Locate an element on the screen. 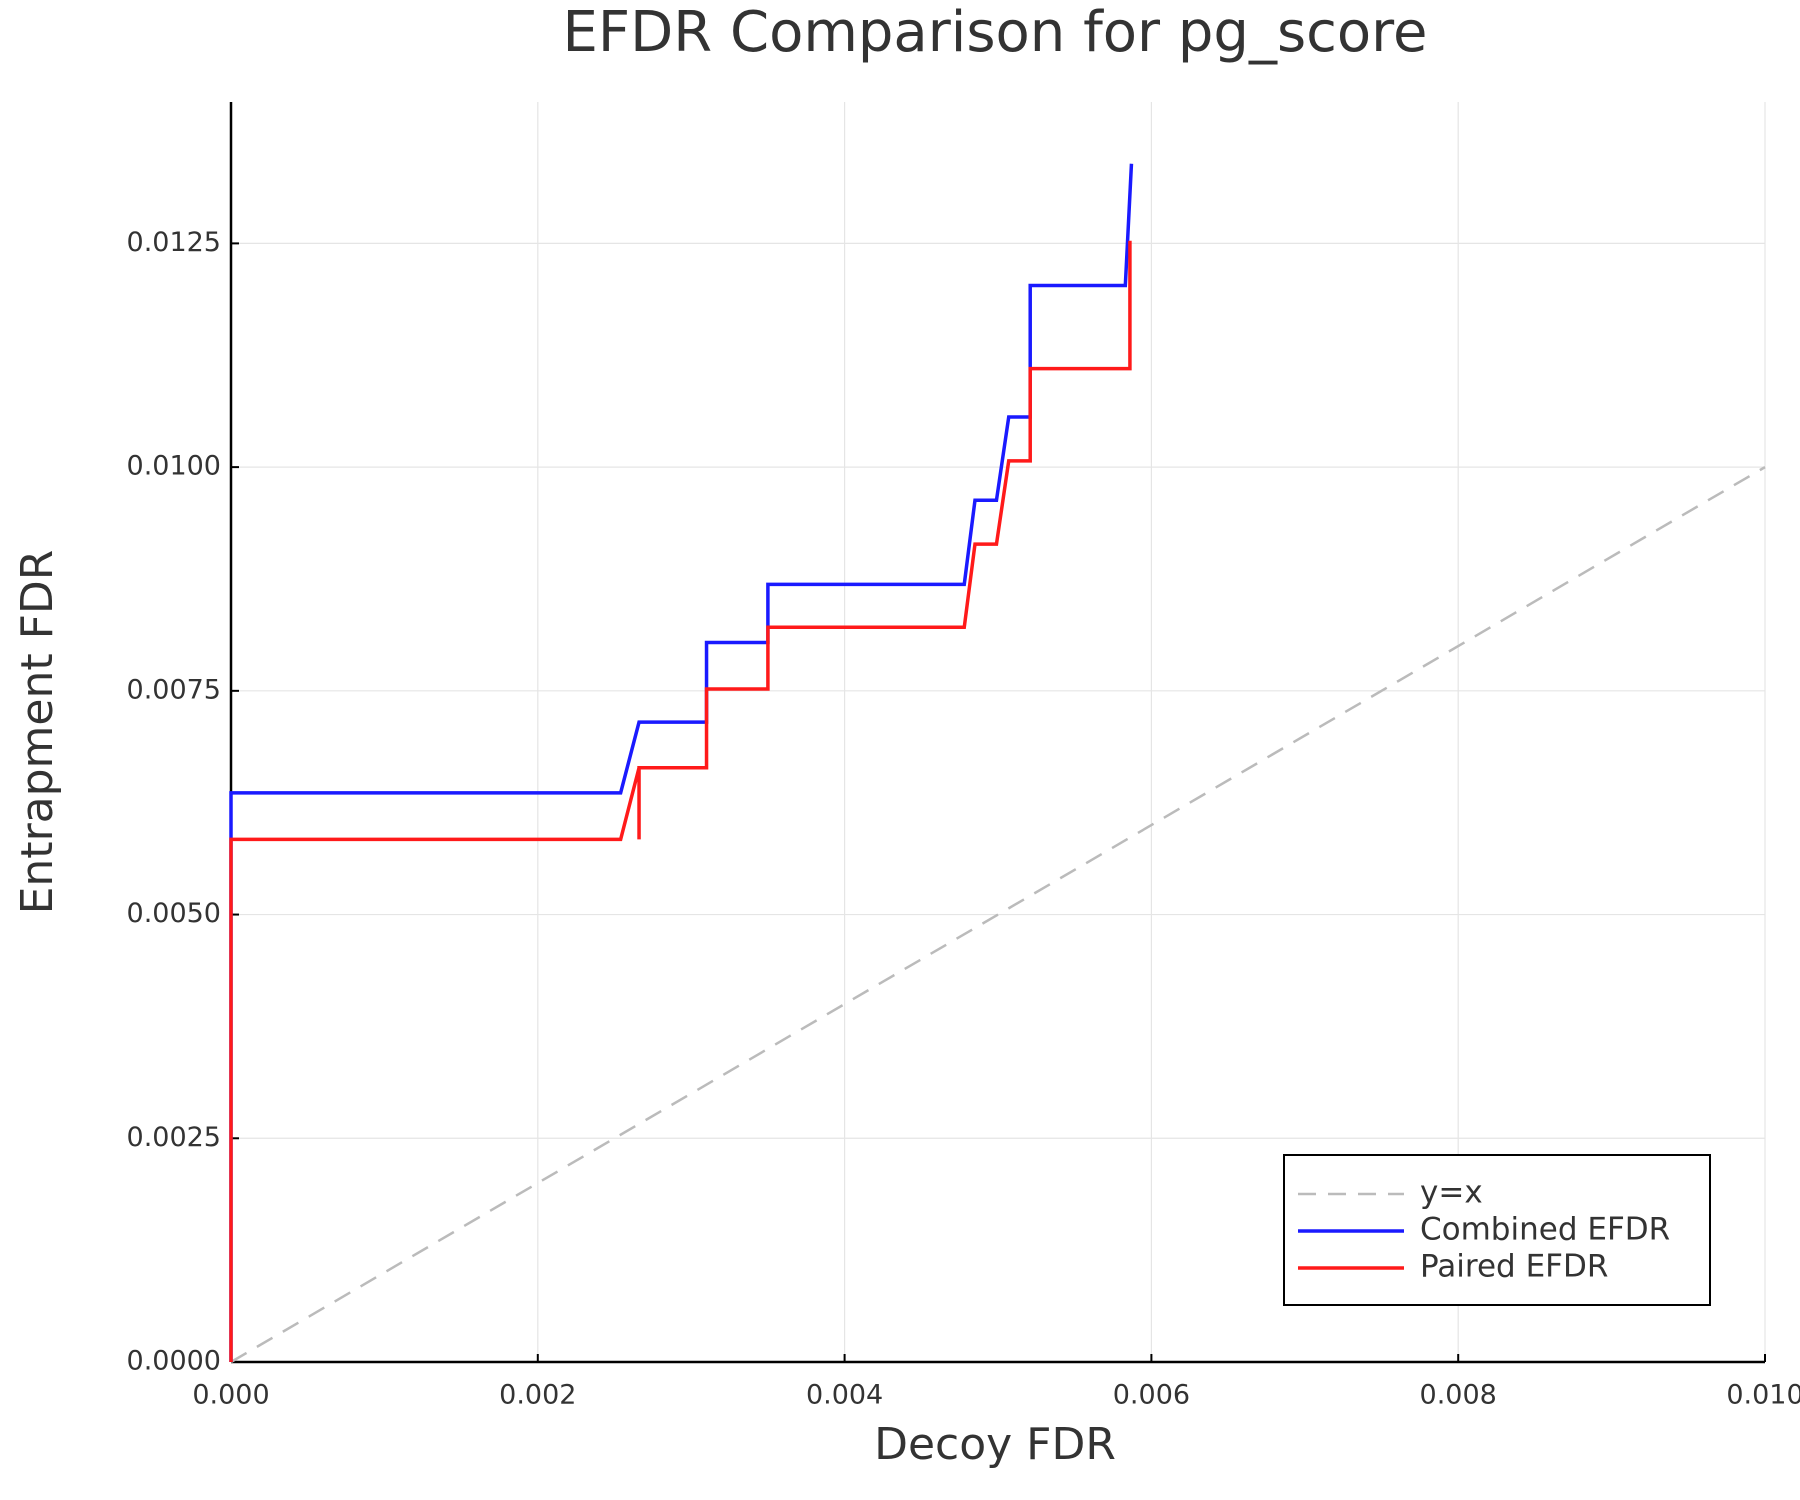  x-tick-label: 0.002 is located at coordinates (537, 1395).